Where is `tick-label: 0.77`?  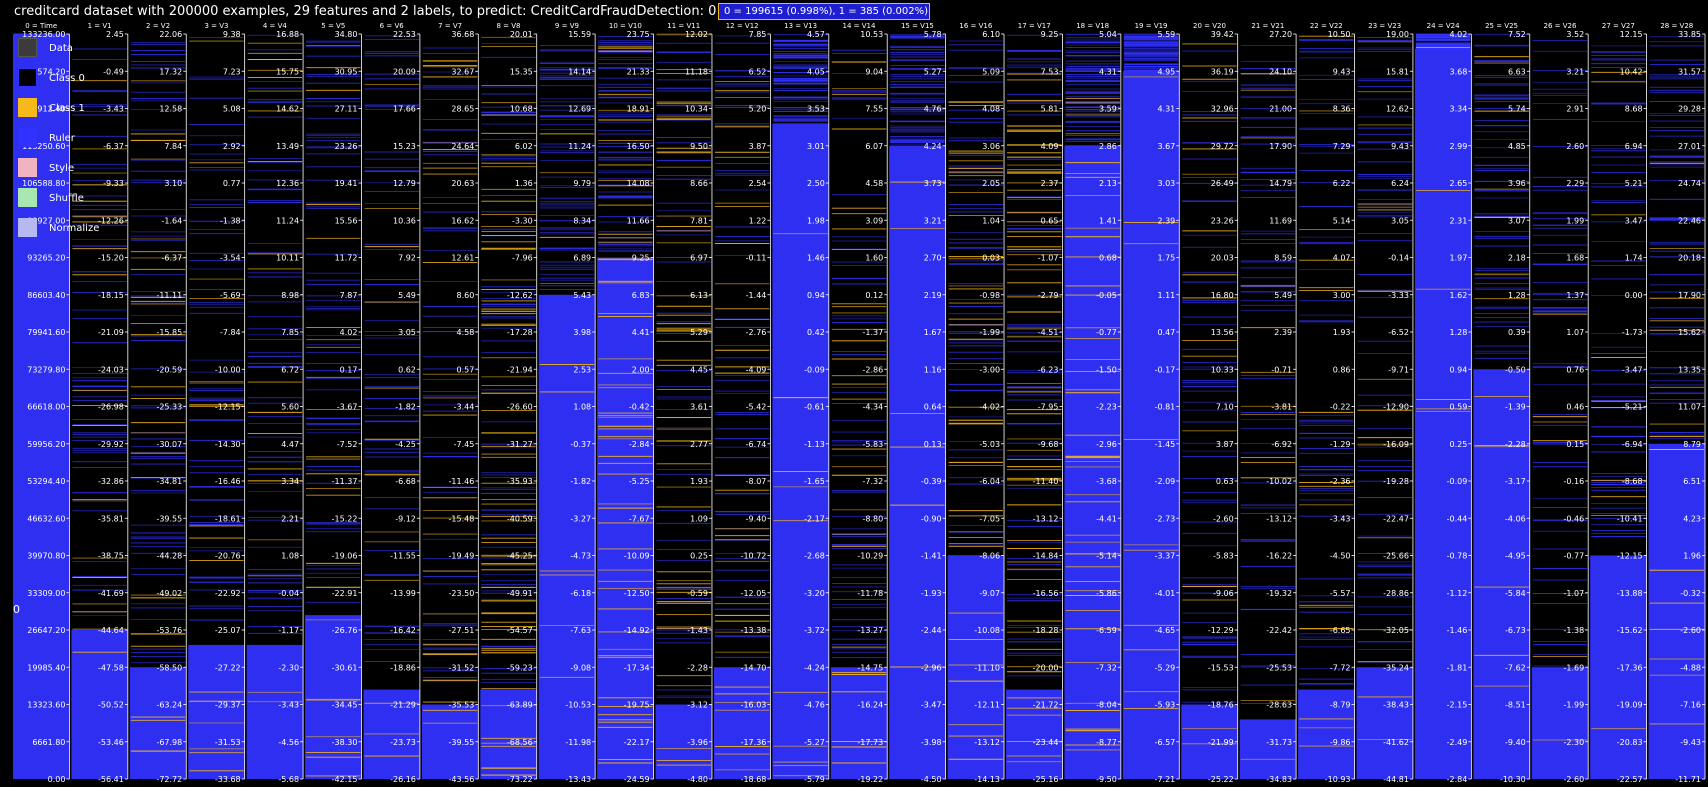
tick-label: 0.77 is located at coordinates (232, 183).